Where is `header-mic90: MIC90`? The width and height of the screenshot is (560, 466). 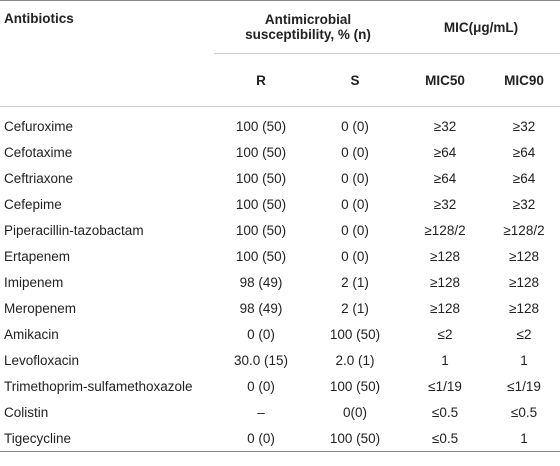 header-mic90: MIC90 is located at coordinates (524, 80).